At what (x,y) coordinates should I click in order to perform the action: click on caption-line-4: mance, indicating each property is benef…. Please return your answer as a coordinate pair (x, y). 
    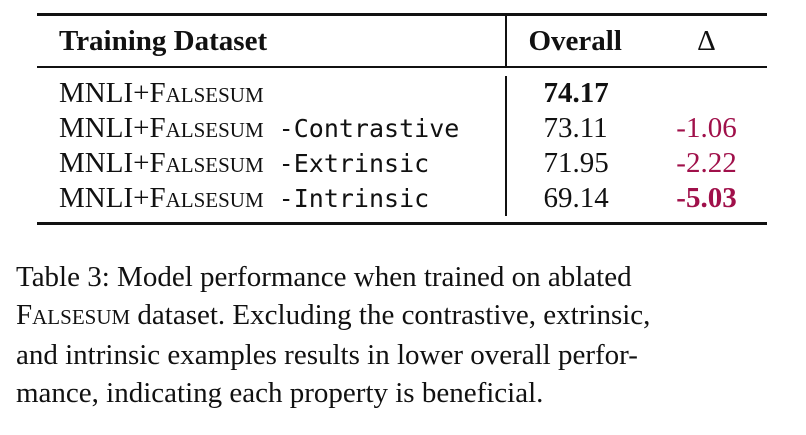
    Looking at the image, I should click on (280, 393).